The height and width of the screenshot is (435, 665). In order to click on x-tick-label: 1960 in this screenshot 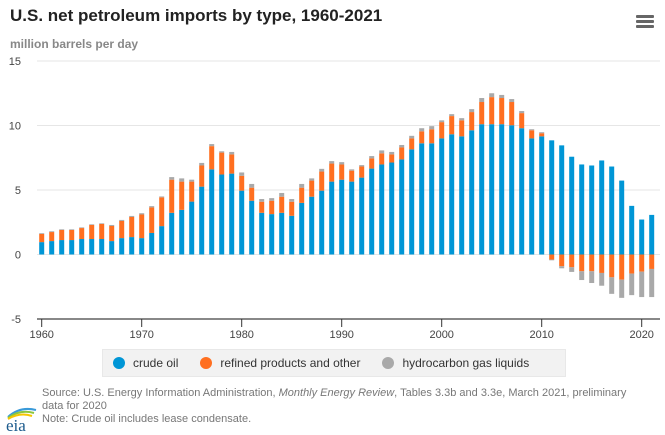, I will do `click(41, 335)`.